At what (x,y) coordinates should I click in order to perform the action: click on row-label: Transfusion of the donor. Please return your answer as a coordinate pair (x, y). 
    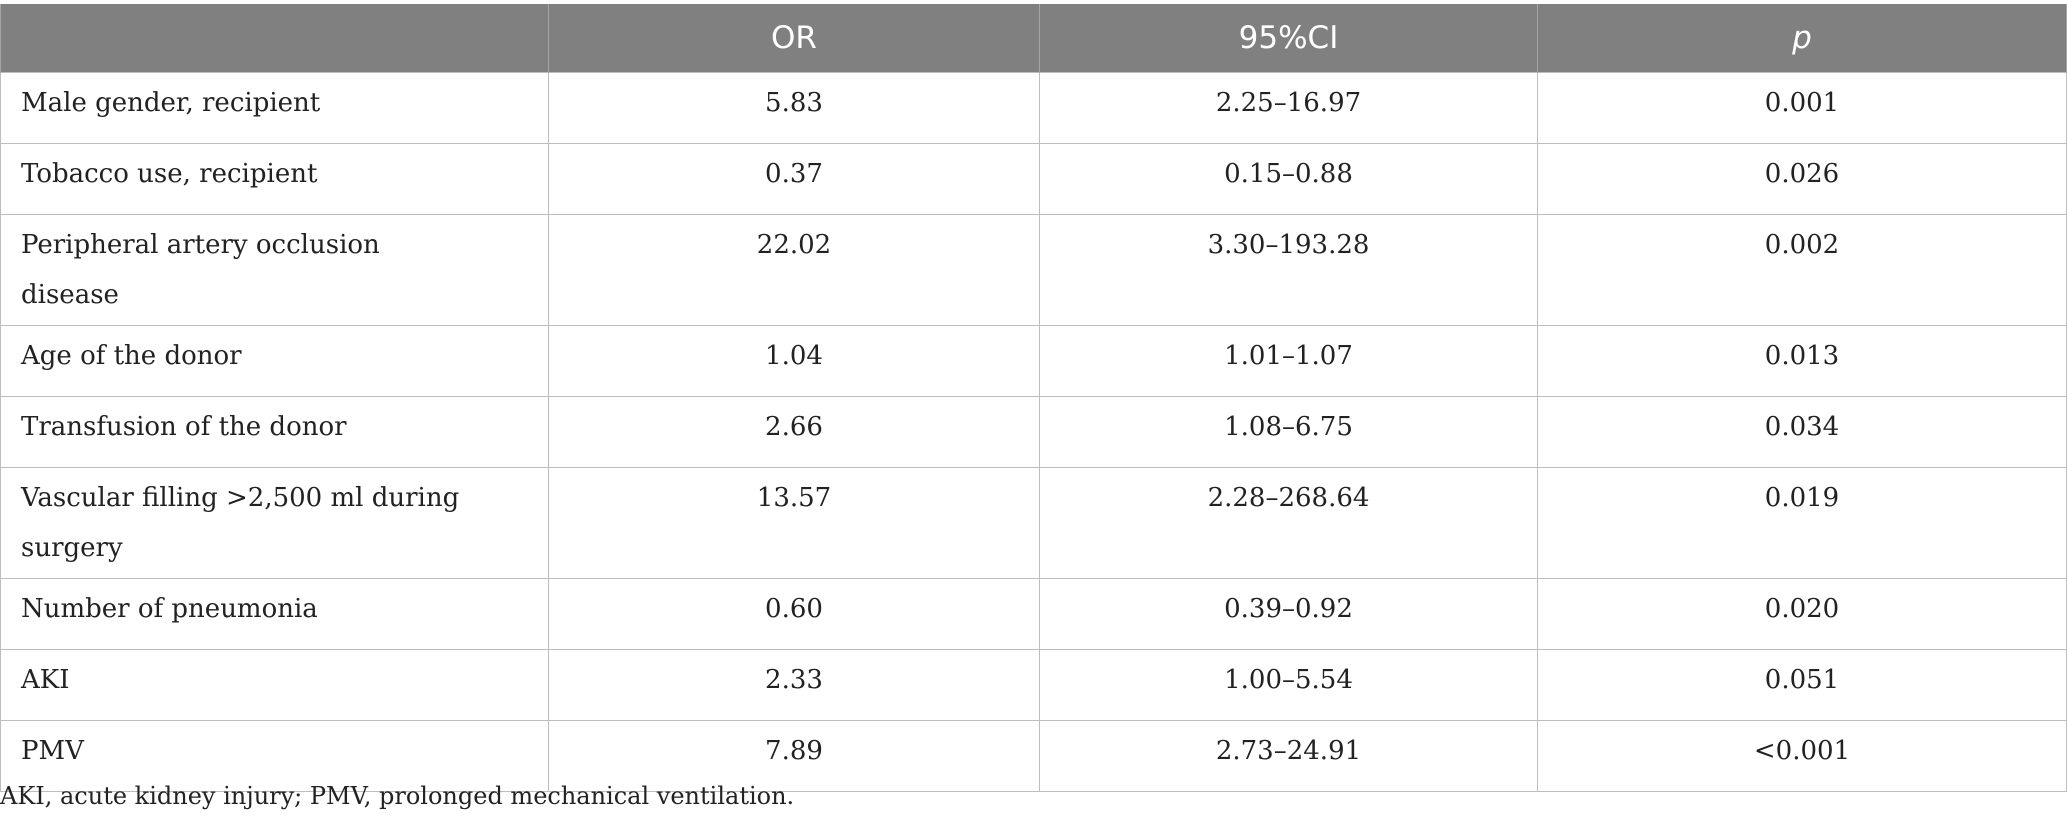
    Looking at the image, I should click on (274, 432).